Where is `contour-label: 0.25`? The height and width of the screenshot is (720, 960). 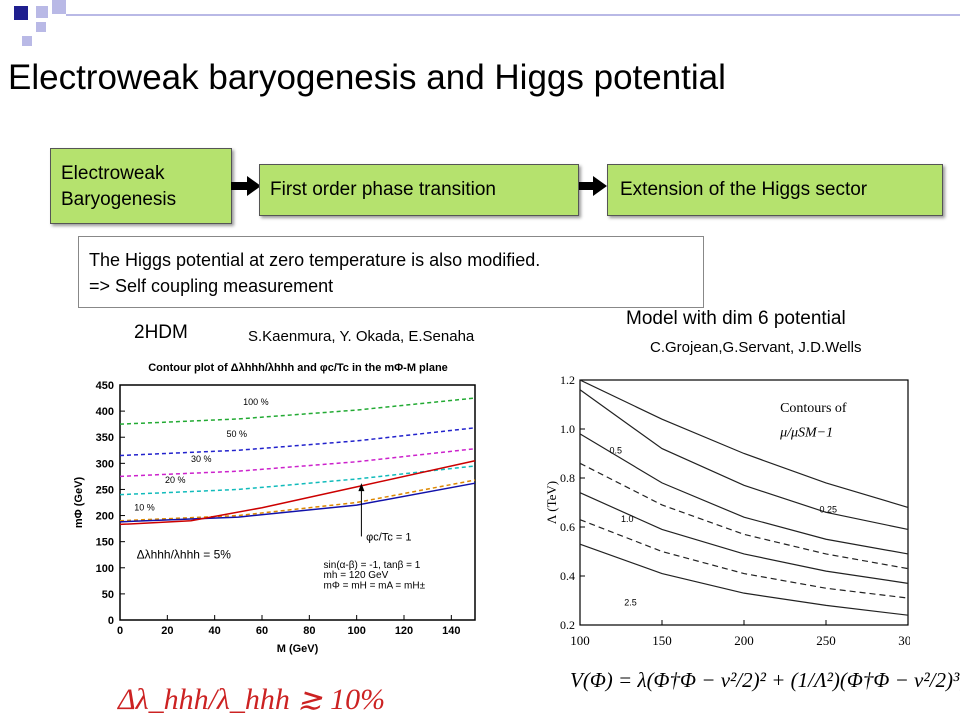 contour-label: 0.25 is located at coordinates (828, 509).